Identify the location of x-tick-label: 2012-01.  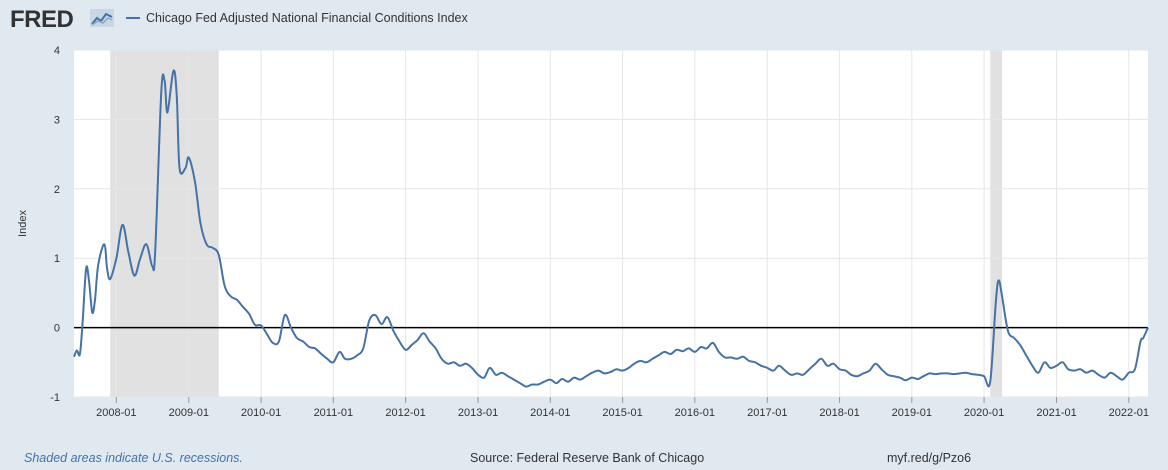
(405, 413).